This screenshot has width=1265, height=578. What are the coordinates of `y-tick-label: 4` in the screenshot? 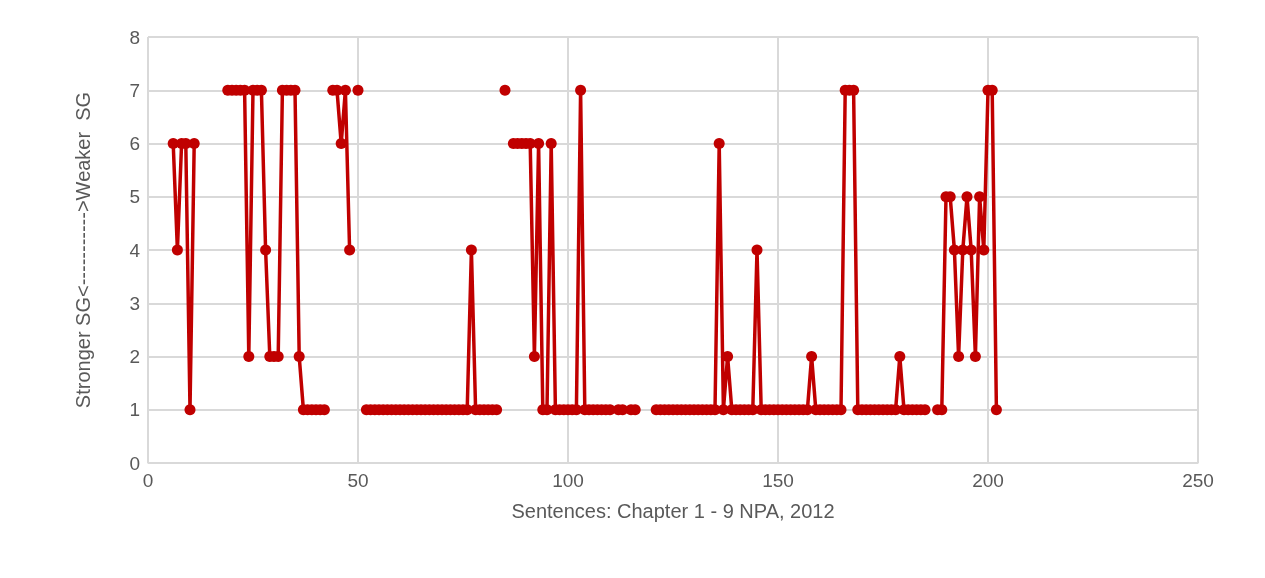 It's located at (135, 250).